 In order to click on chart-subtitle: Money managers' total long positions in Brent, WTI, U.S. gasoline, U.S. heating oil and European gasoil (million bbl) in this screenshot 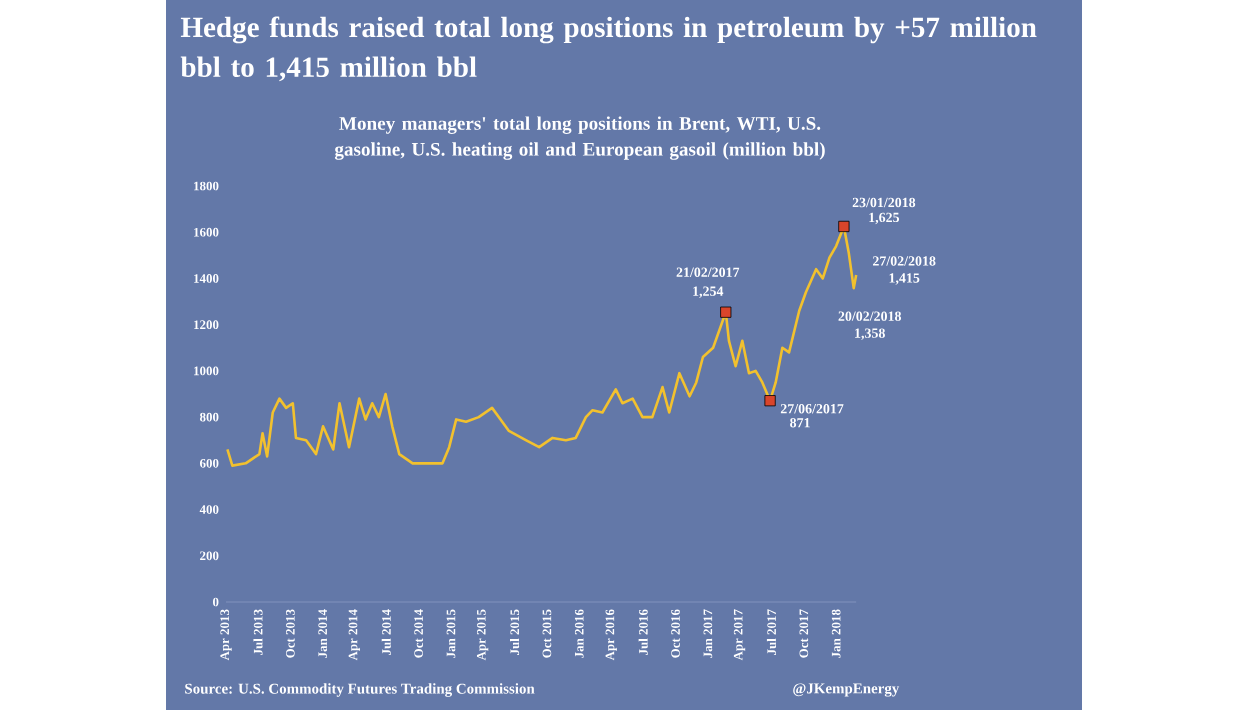, I will do `click(579, 138)`.